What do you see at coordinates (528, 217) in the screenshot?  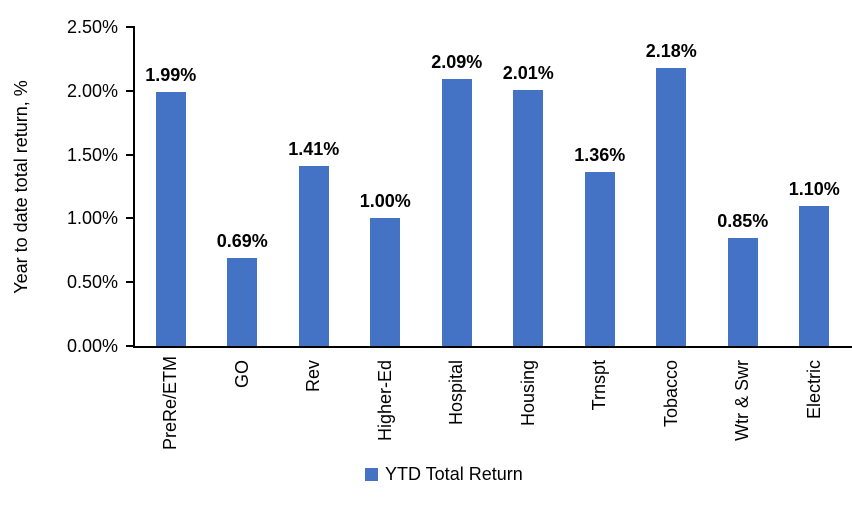 I see `bar-housing` at bounding box center [528, 217].